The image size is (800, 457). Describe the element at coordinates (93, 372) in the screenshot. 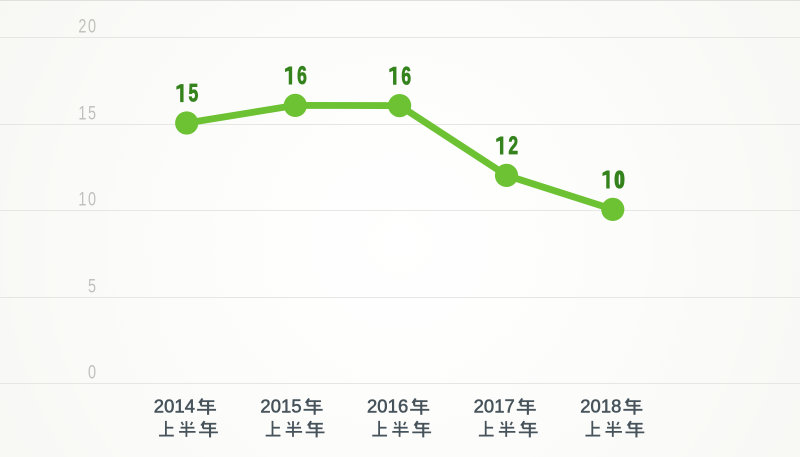

I see `svg-text: 0` at that location.